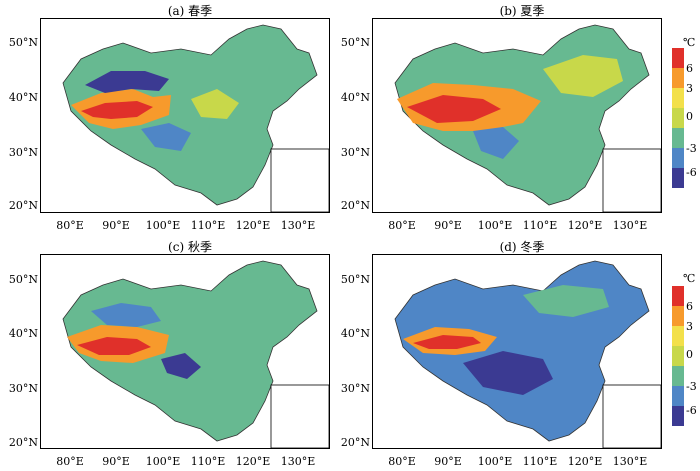 This screenshot has height=471, width=700. What do you see at coordinates (190, 115) in the screenshot?
I see `china-landmass` at bounding box center [190, 115].